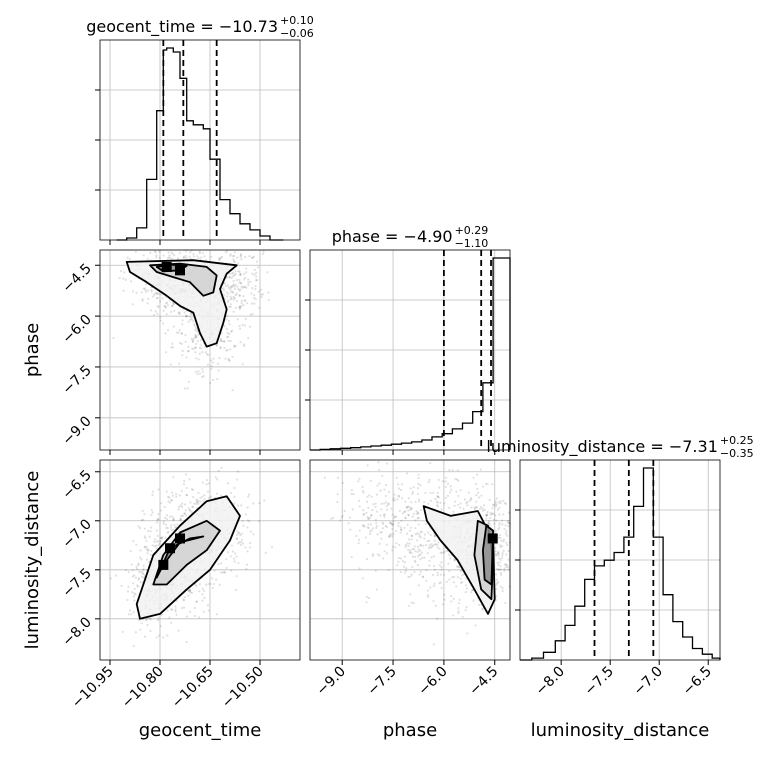 This screenshot has width=760, height=760. What do you see at coordinates (410, 560) in the screenshot?
I see `panel-luminosity_distance-phase` at bounding box center [410, 560].